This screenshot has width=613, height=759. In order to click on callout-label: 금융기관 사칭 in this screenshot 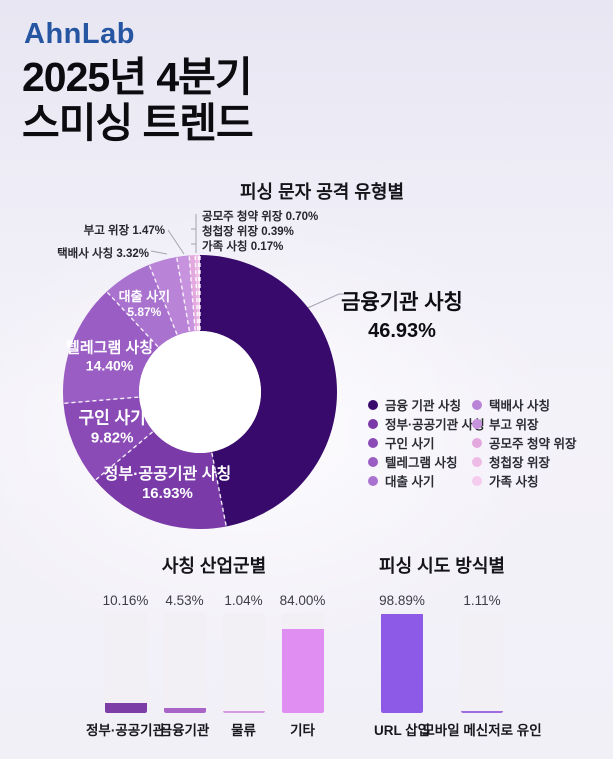, I will do `click(402, 302)`.